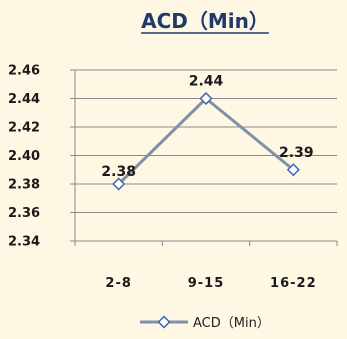 The image size is (347, 339). I want to click on data-label: 2.38, so click(118, 172).